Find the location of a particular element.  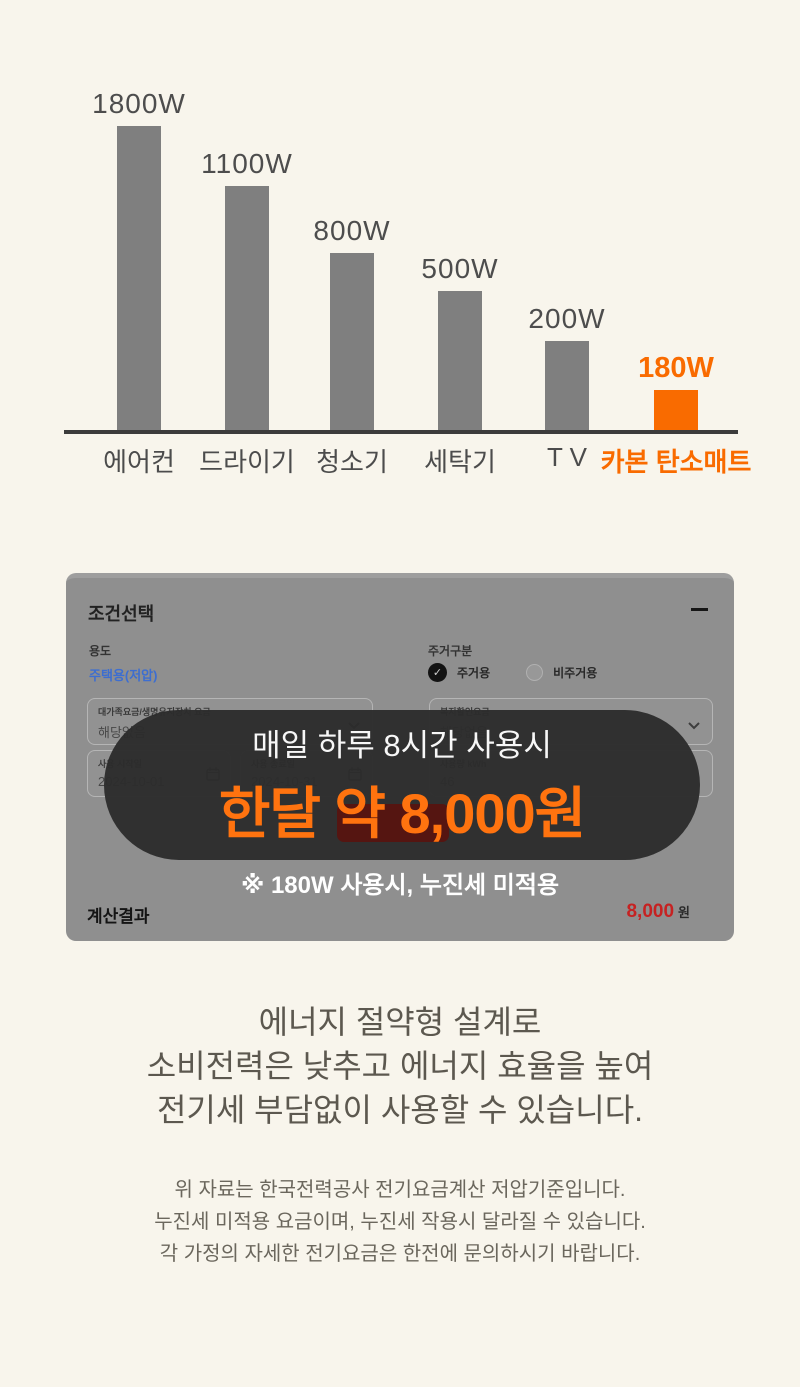

calculate-button is located at coordinates (393, 823).